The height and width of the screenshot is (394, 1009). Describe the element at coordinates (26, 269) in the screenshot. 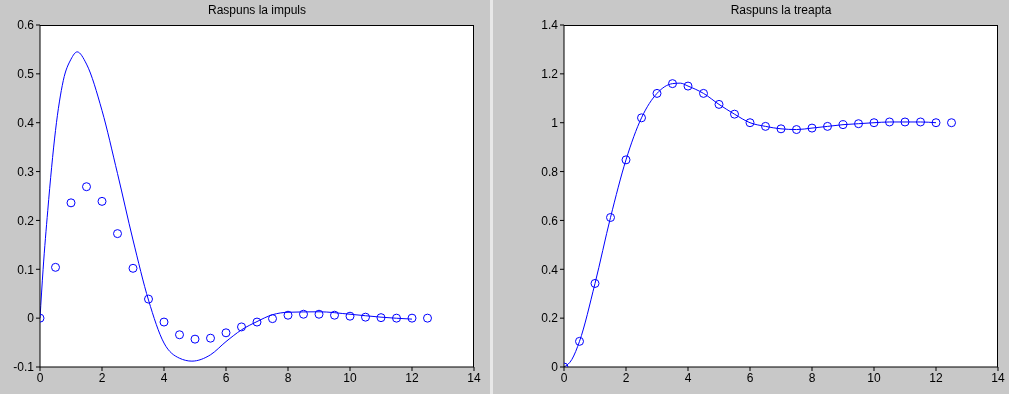

I see `y-tick-label: 0.1` at that location.